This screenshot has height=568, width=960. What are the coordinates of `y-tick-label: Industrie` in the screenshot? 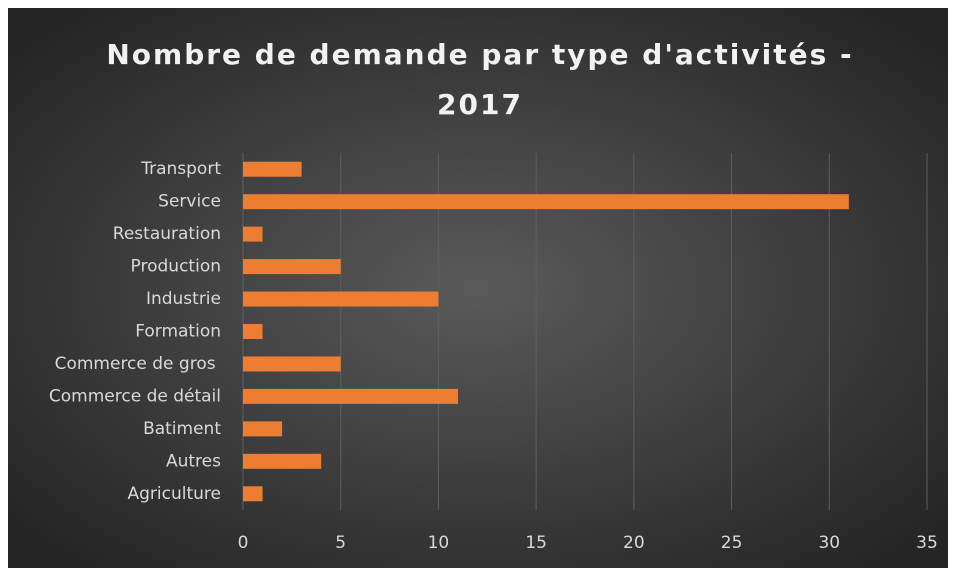 It's located at (183, 299).